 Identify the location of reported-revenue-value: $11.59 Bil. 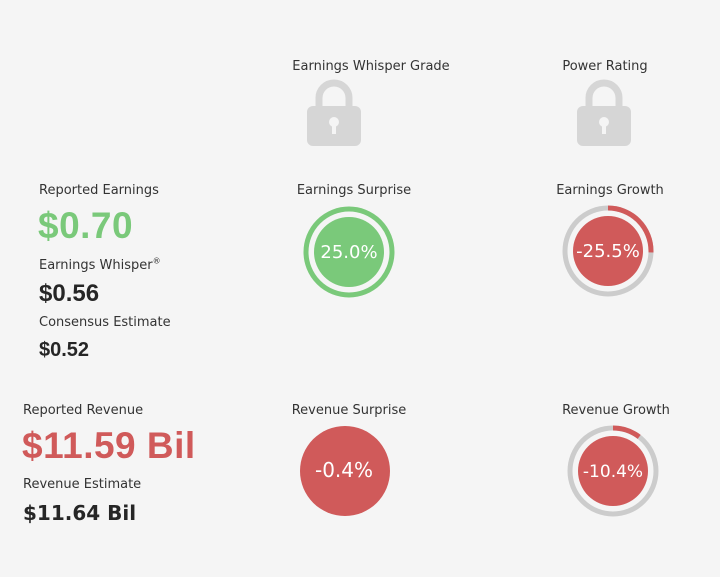
(109, 445).